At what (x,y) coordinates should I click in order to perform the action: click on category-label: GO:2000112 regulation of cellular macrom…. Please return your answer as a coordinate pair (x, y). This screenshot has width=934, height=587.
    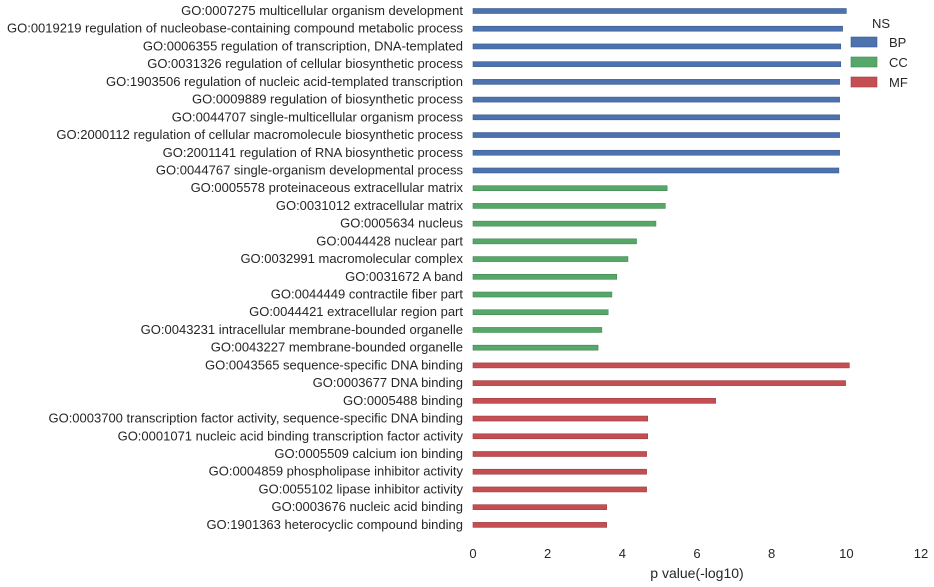
    Looking at the image, I should click on (259, 134).